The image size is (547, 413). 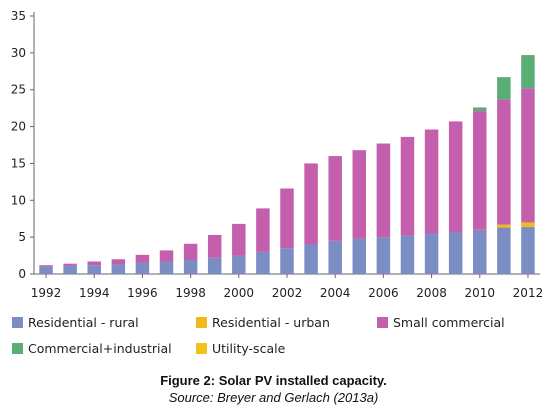 I want to click on x-tick-label: 1998, so click(x=190, y=293).